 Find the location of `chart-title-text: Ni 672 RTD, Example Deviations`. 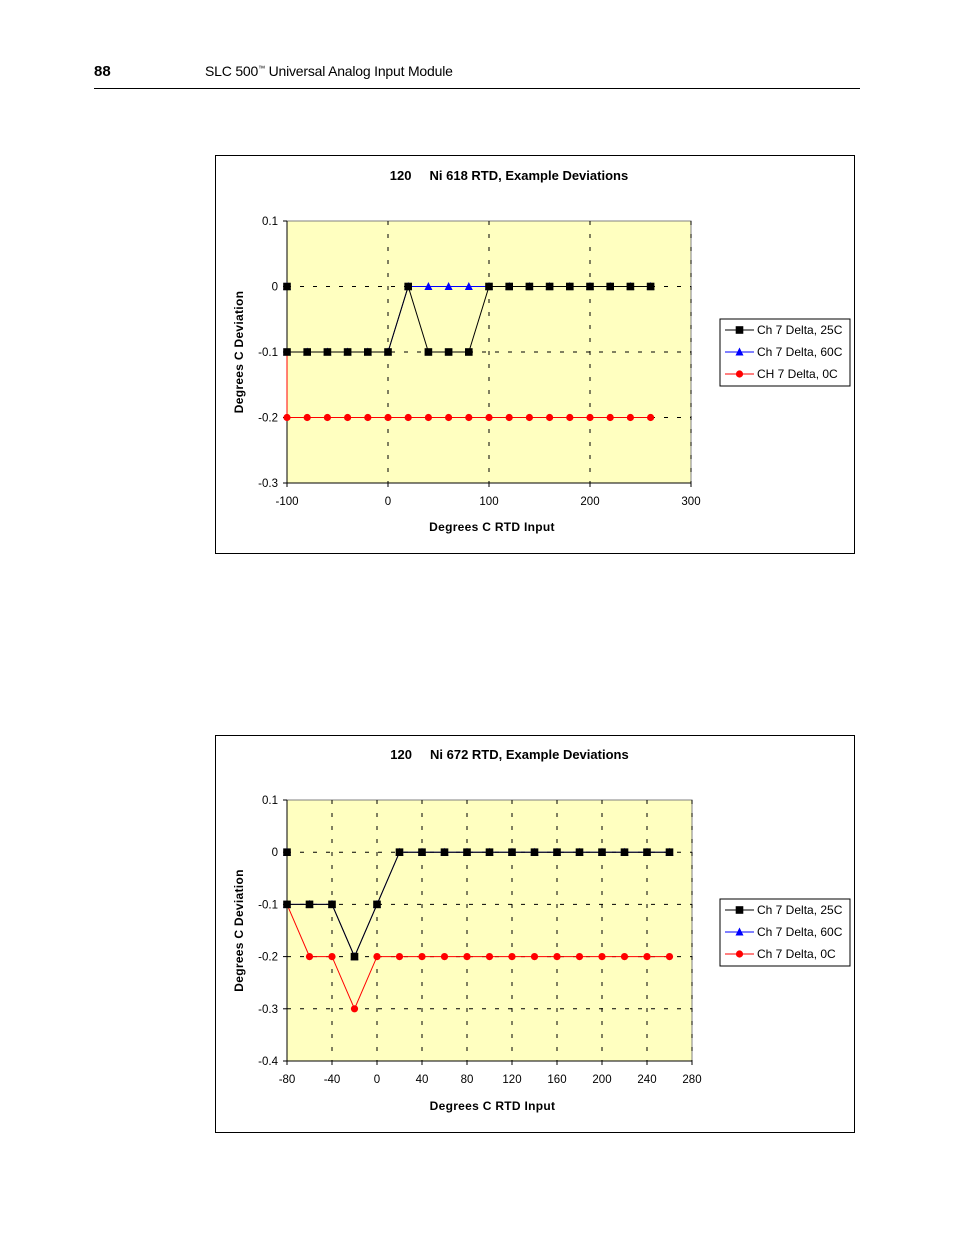

chart-title-text: Ni 672 RTD, Example Deviations is located at coordinates (529, 754).